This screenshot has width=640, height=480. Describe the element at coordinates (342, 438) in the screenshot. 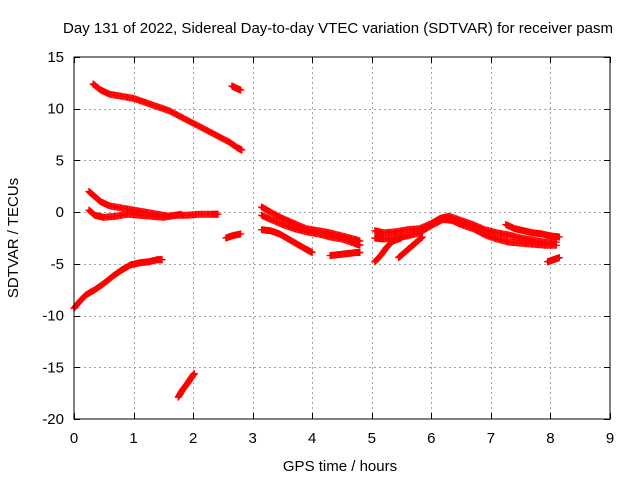

I see `x-tick-labels: 0 1 2 3 4 5 6 7 8 9` at that location.